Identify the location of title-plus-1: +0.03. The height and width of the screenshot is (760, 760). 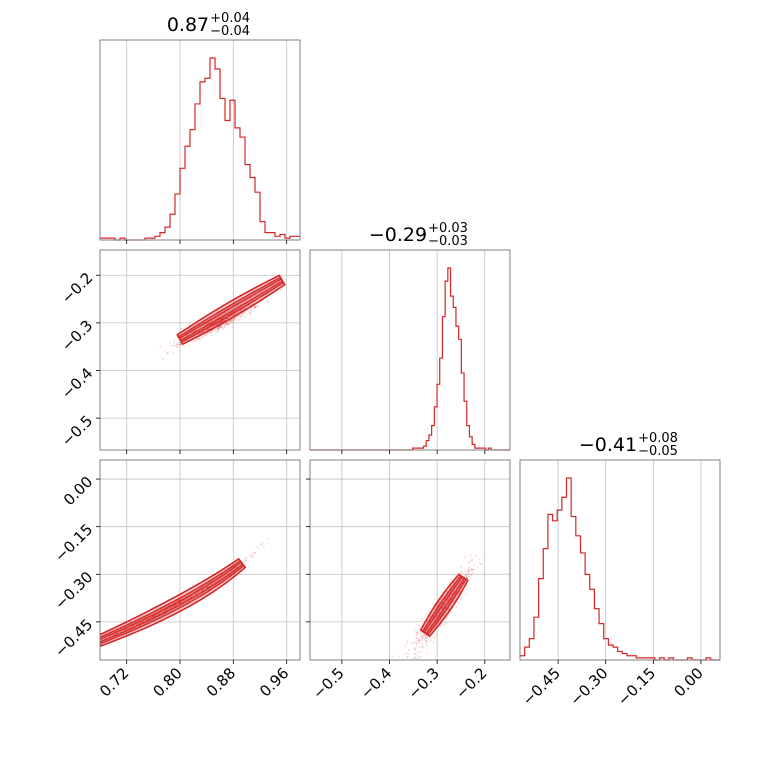
(448, 228).